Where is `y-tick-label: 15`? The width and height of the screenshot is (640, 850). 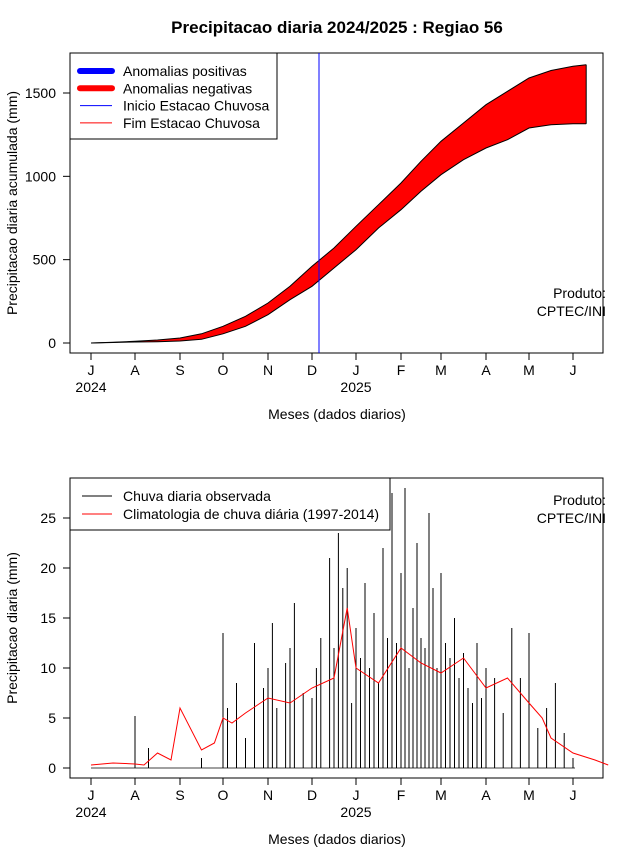 y-tick-label: 15 is located at coordinates (48, 618).